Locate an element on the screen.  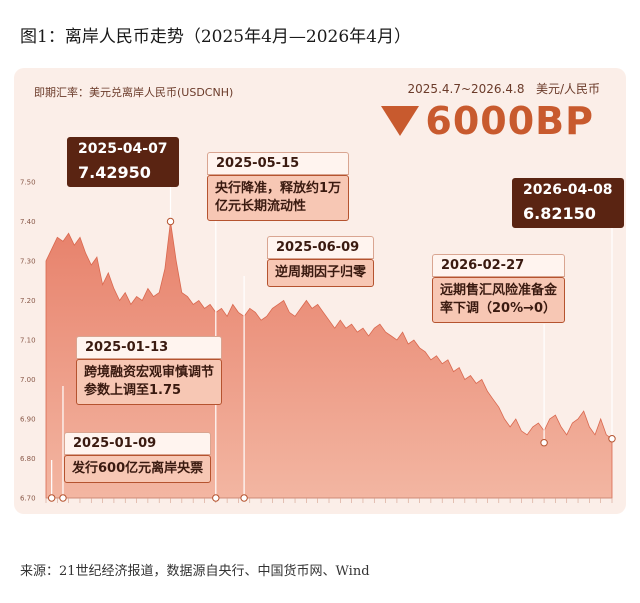
annotation-line: 参数上调至1.75 is located at coordinates (133, 390).